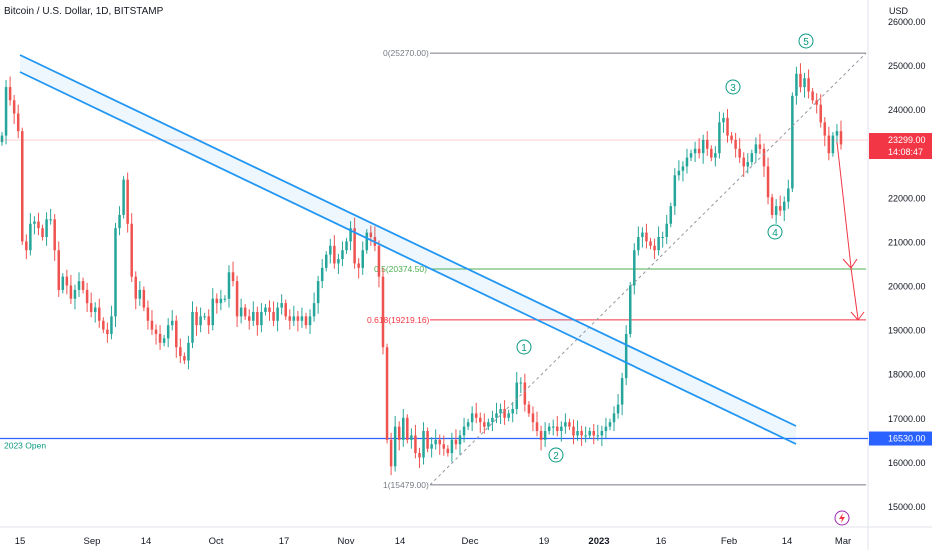 The height and width of the screenshot is (555, 932). I want to click on x-tick-label: Sep, so click(92, 541).